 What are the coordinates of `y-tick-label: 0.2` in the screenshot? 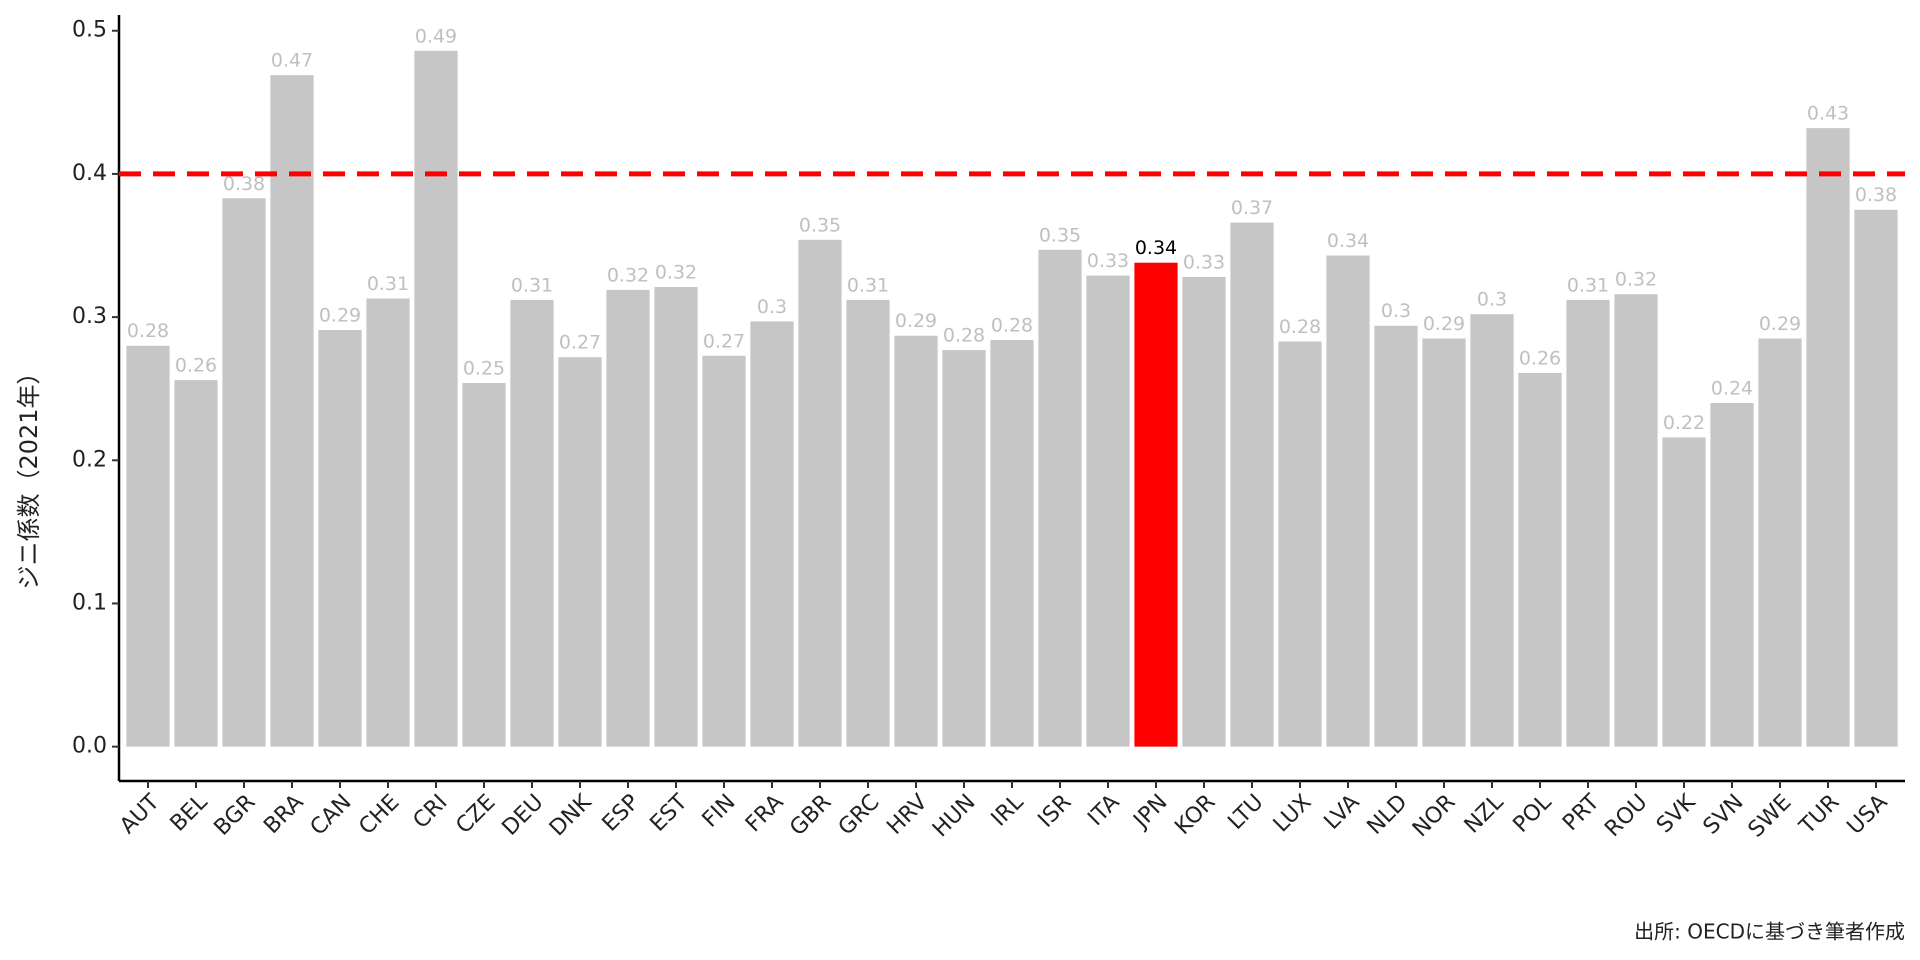 It's located at (89, 459).